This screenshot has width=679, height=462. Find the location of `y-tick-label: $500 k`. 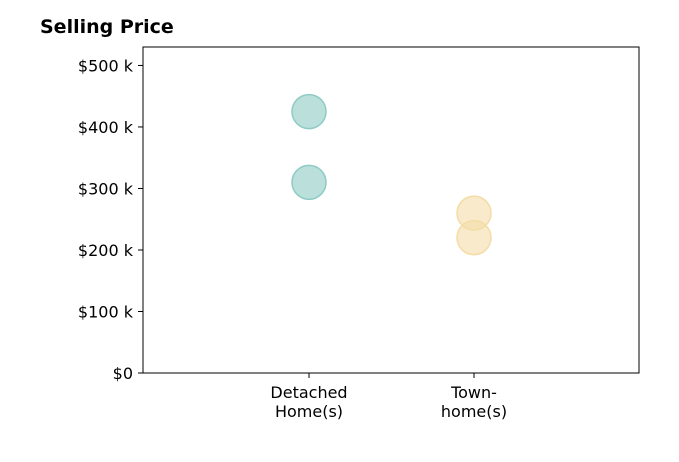

y-tick-label: $500 k is located at coordinates (106, 65).